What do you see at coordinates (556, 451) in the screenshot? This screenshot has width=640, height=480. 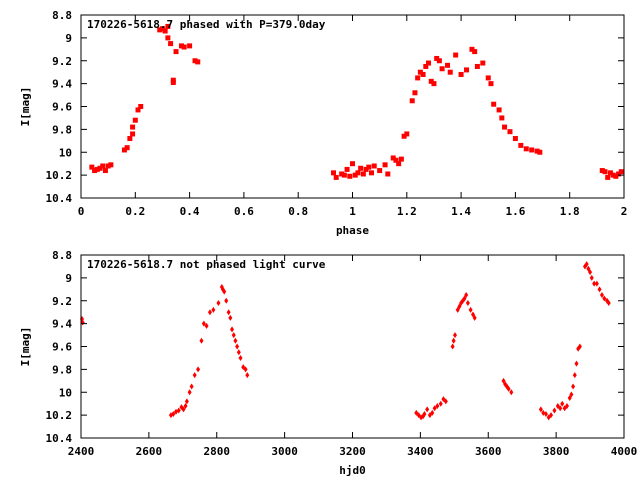 I see `unphased-x-tick-label: 3800` at bounding box center [556, 451].